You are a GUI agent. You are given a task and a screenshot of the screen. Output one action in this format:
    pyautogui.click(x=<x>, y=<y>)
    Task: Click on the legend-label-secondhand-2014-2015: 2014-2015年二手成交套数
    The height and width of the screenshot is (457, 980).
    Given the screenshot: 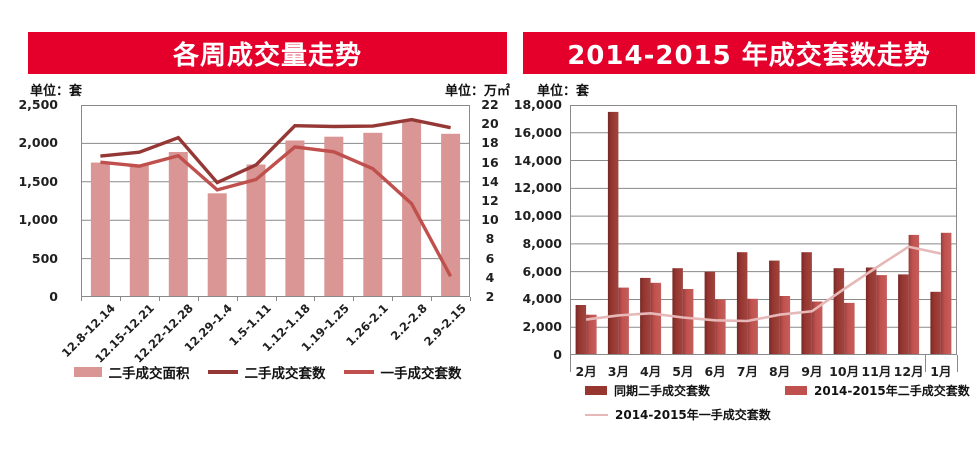 What is the action you would take?
    pyautogui.click(x=892, y=391)
    